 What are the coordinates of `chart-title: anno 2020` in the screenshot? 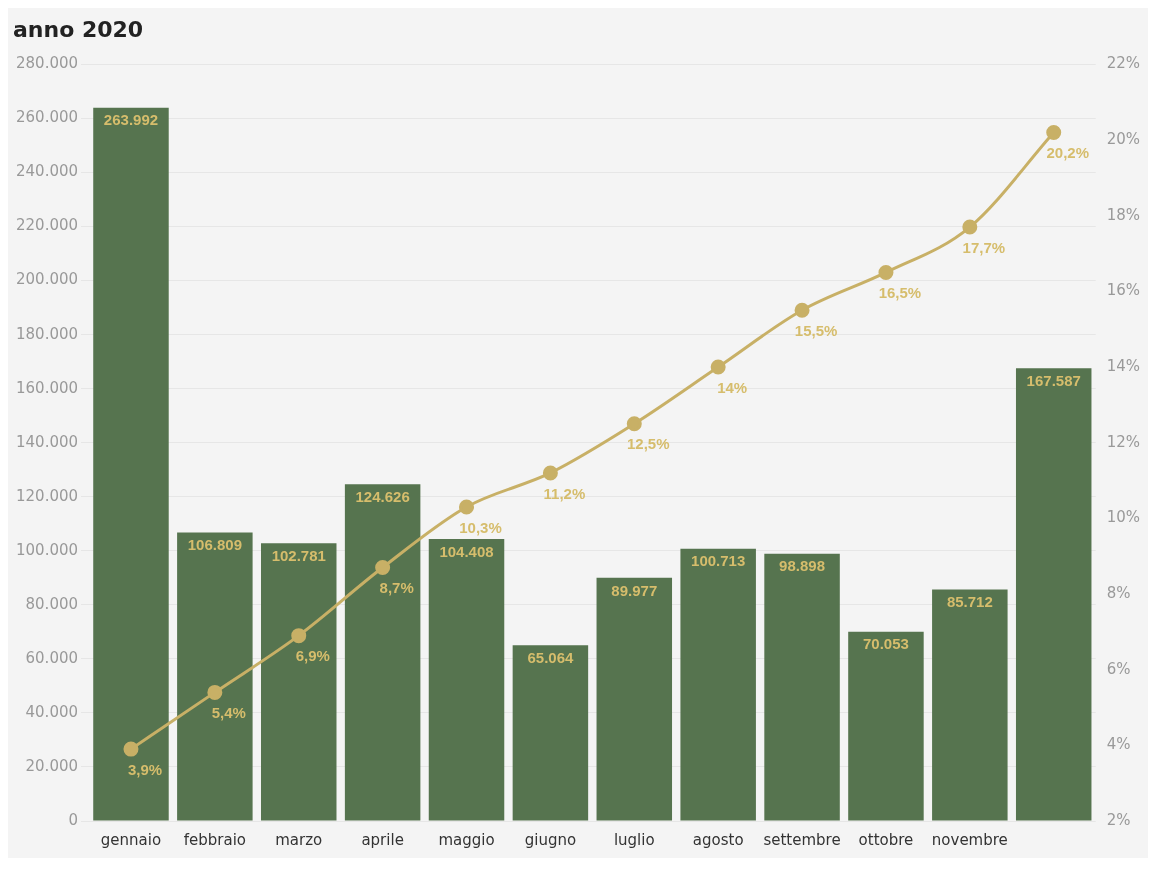 It's located at (78, 29).